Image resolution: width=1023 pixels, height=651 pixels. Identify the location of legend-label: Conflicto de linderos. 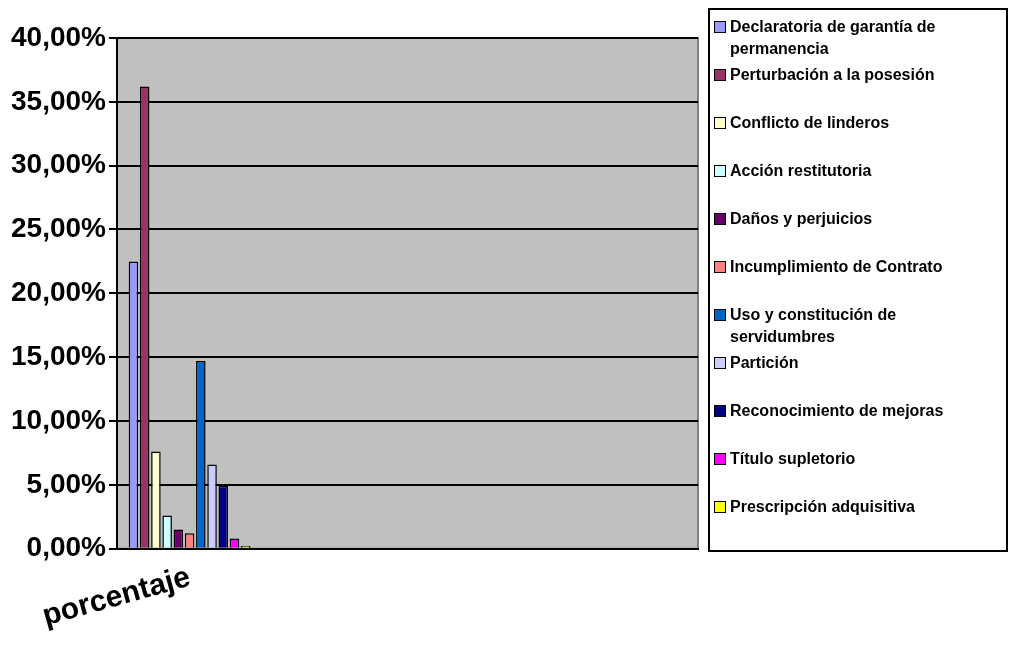
(810, 123).